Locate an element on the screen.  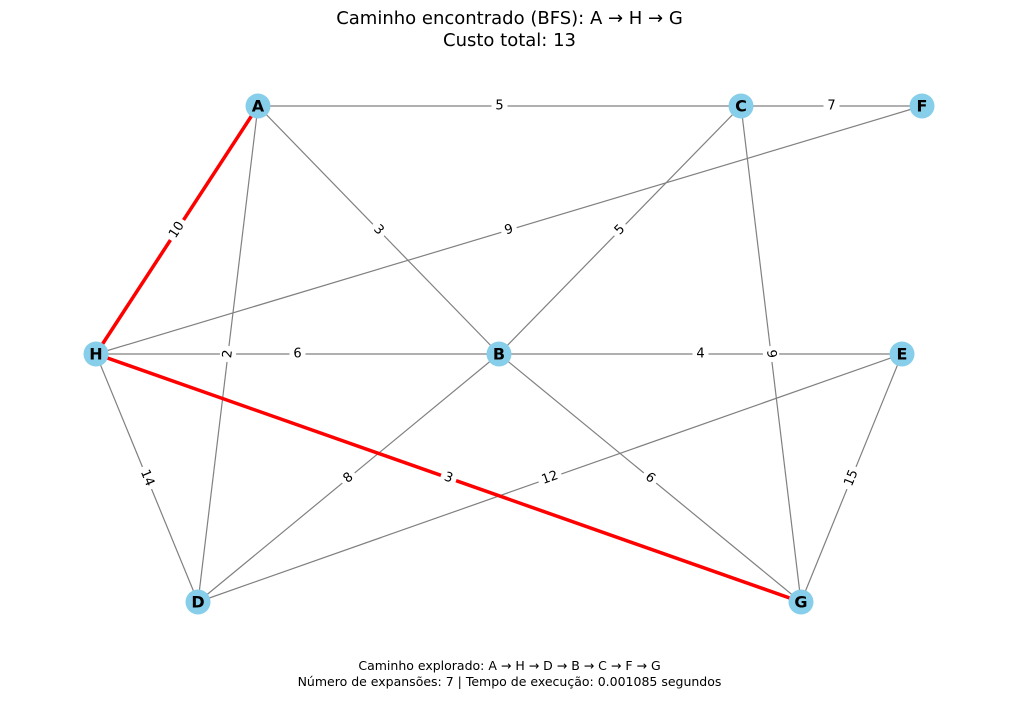
edge-label-H-G: 3 is located at coordinates (448, 478).